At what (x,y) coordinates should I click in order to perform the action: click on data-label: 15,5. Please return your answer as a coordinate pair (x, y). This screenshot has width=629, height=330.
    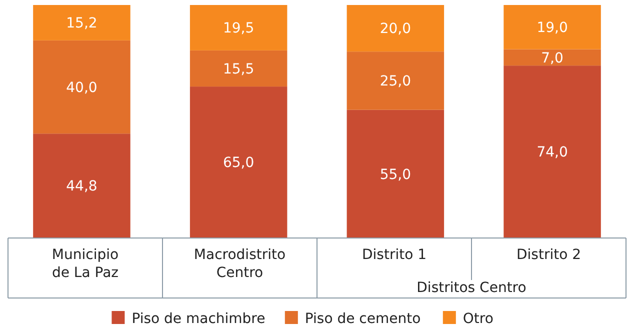
    Looking at the image, I should click on (238, 69).